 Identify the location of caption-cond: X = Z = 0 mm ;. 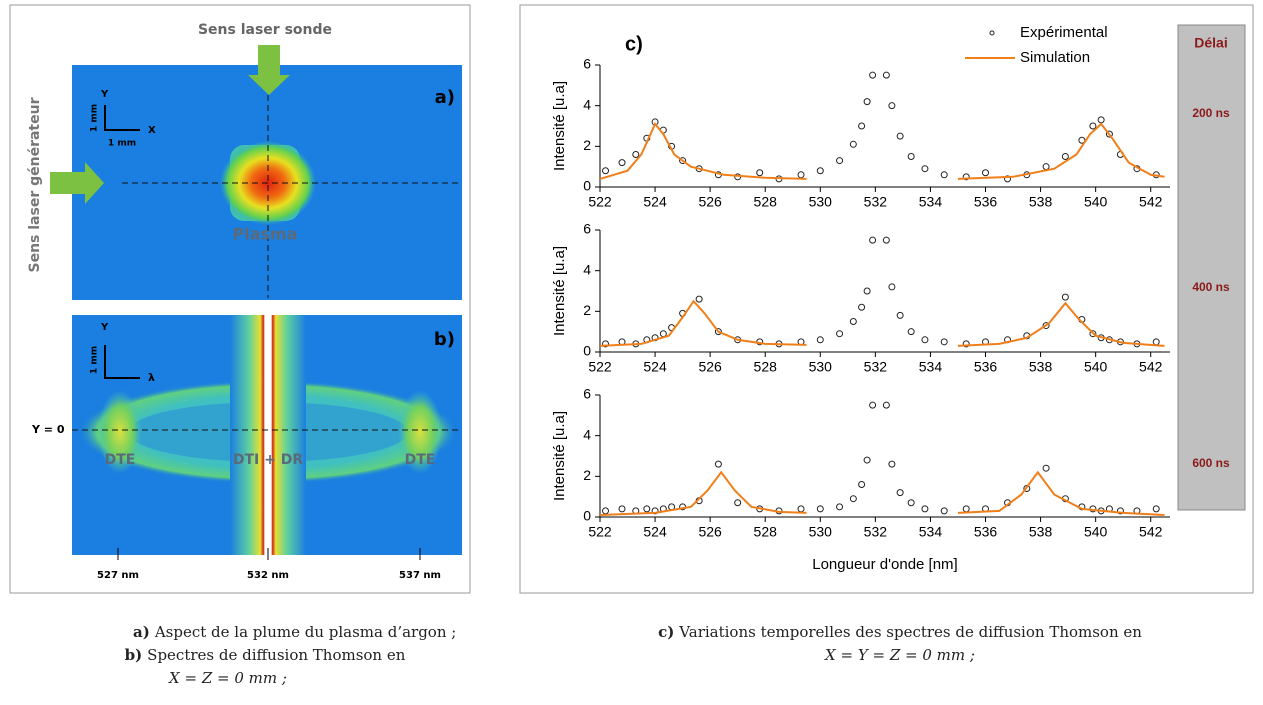
(227, 678).